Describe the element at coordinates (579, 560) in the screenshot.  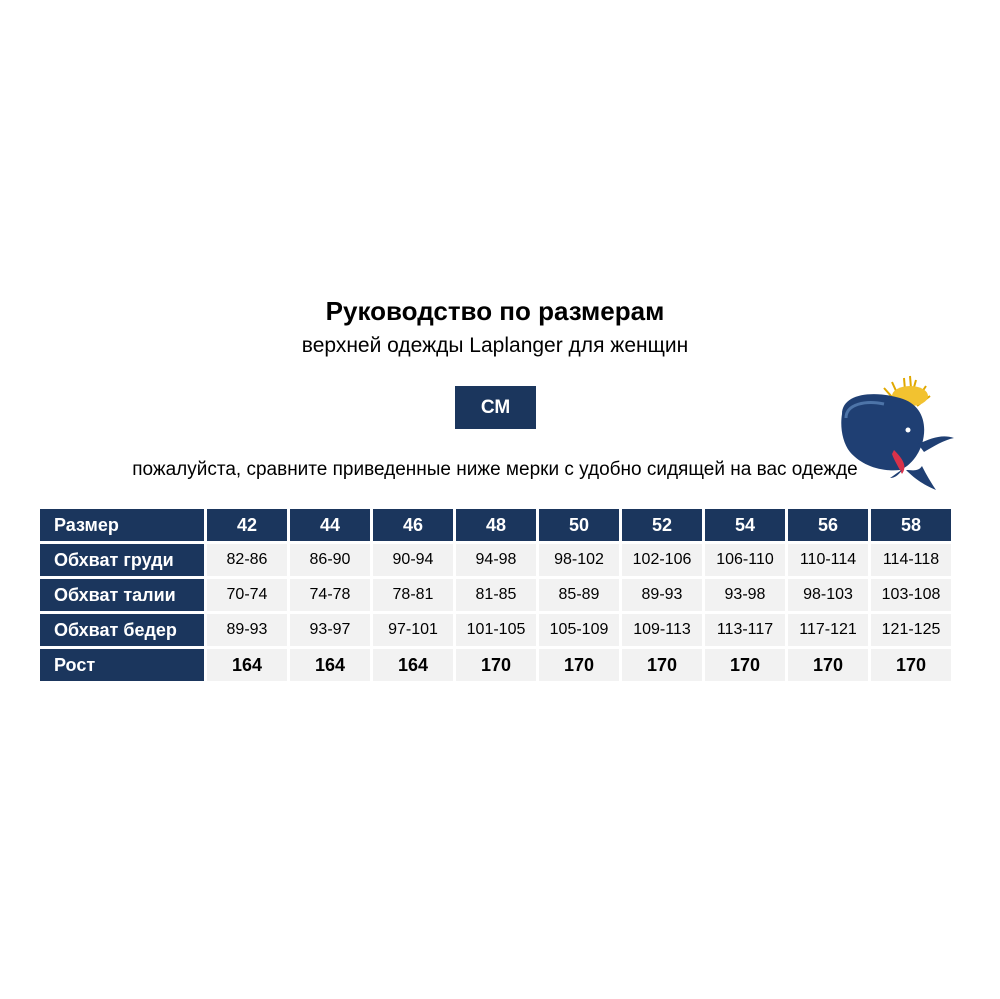
I see `table-cell: 98-102` at that location.